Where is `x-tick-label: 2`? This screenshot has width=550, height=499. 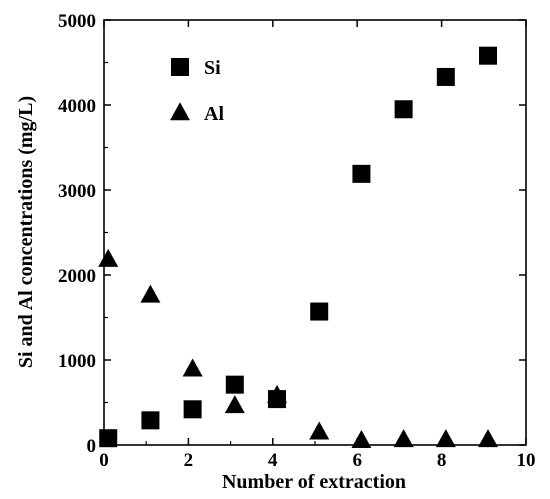
x-tick-label: 2 is located at coordinates (189, 460).